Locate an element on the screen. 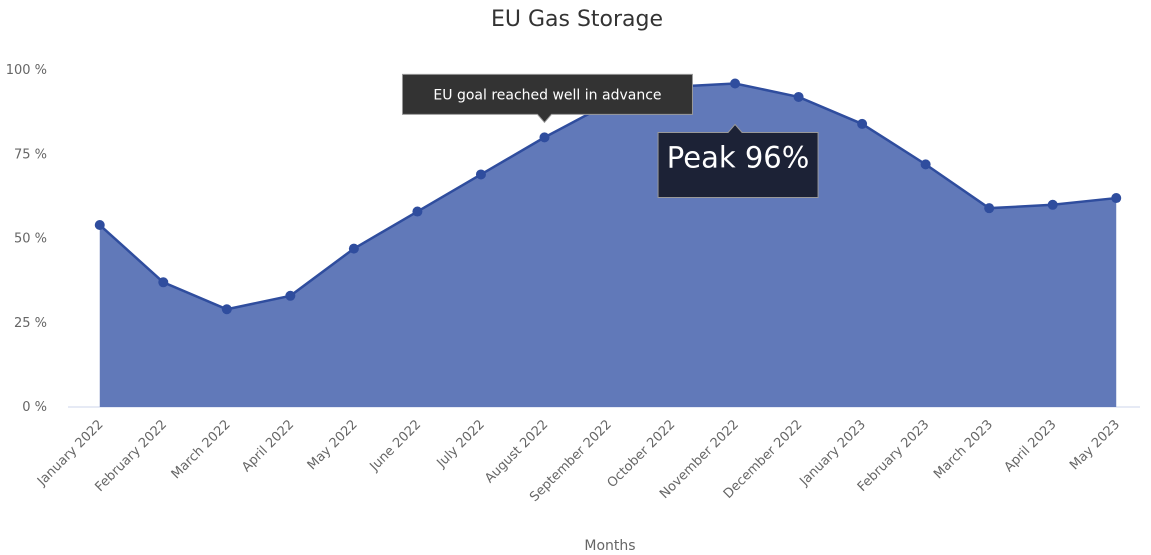 This screenshot has height=555, width=1151. x-tick-label: June 2022 is located at coordinates (396, 446).